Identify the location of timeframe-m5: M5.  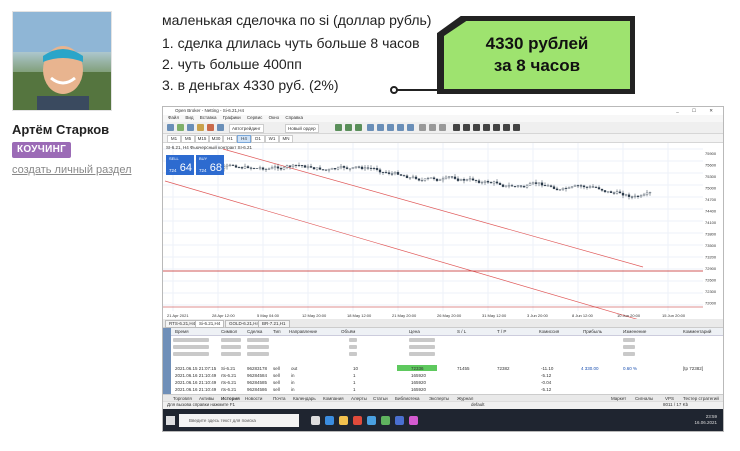
(188, 139).